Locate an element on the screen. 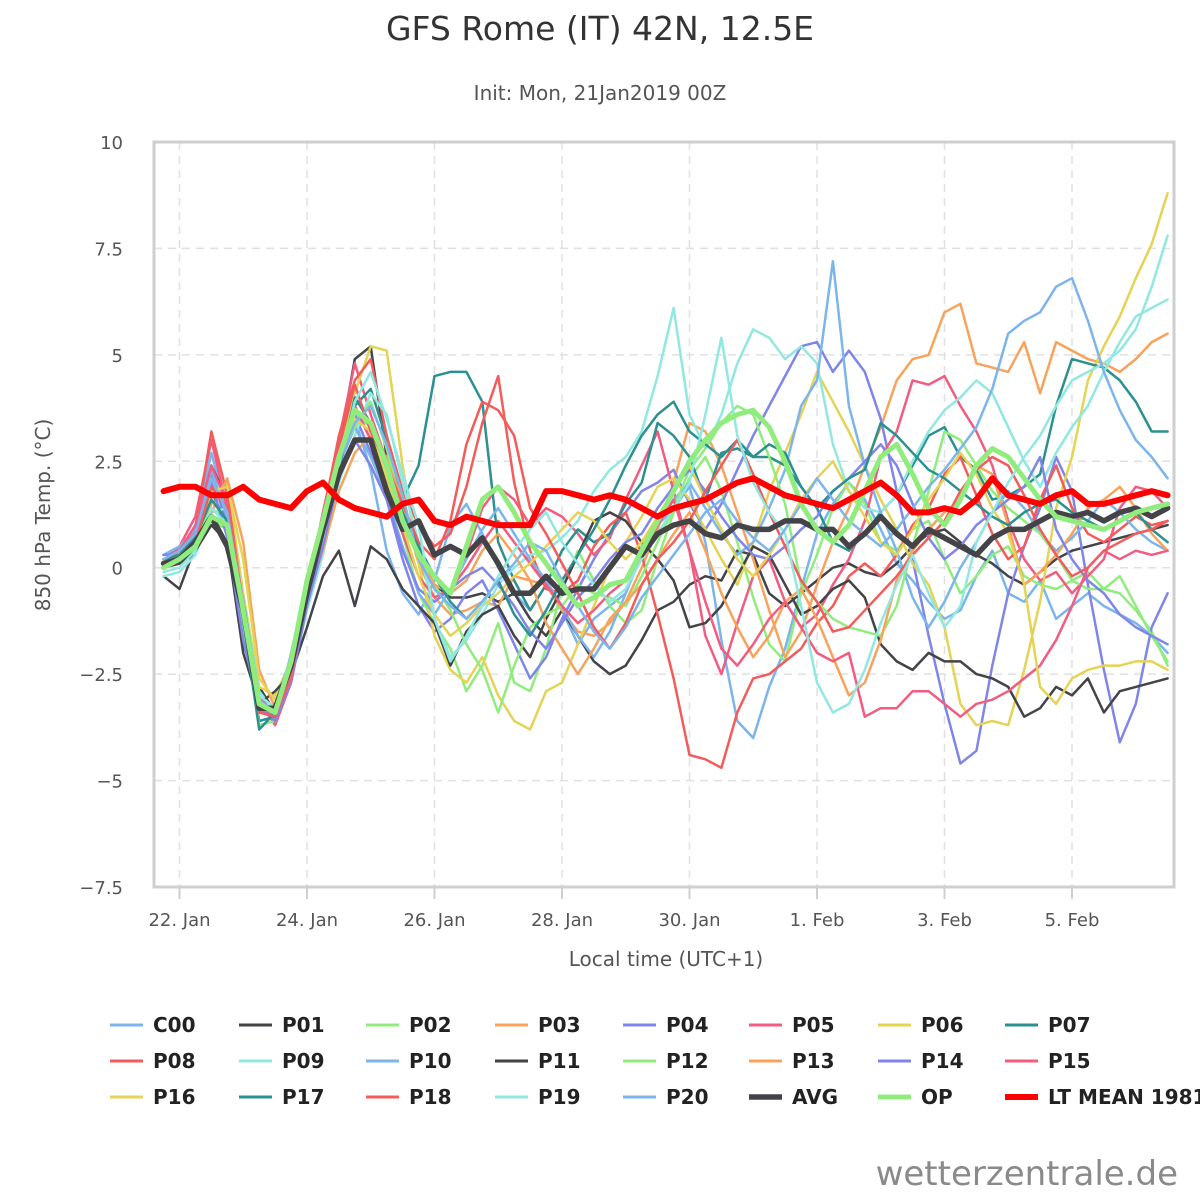 This screenshot has width=1200, height=1200. y-tick-label: 5 is located at coordinates (117, 356).